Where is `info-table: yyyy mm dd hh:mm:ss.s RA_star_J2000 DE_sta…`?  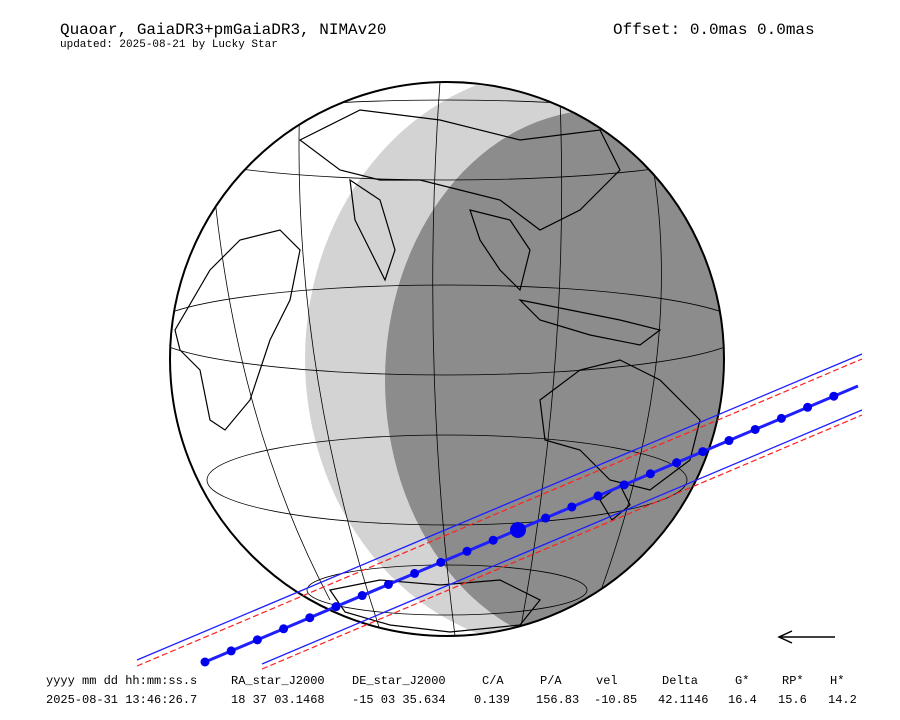 info-table: yyyy mm dd hh:mm:ss.s RA_star_J2000 DE_sta… is located at coordinates (451, 690).